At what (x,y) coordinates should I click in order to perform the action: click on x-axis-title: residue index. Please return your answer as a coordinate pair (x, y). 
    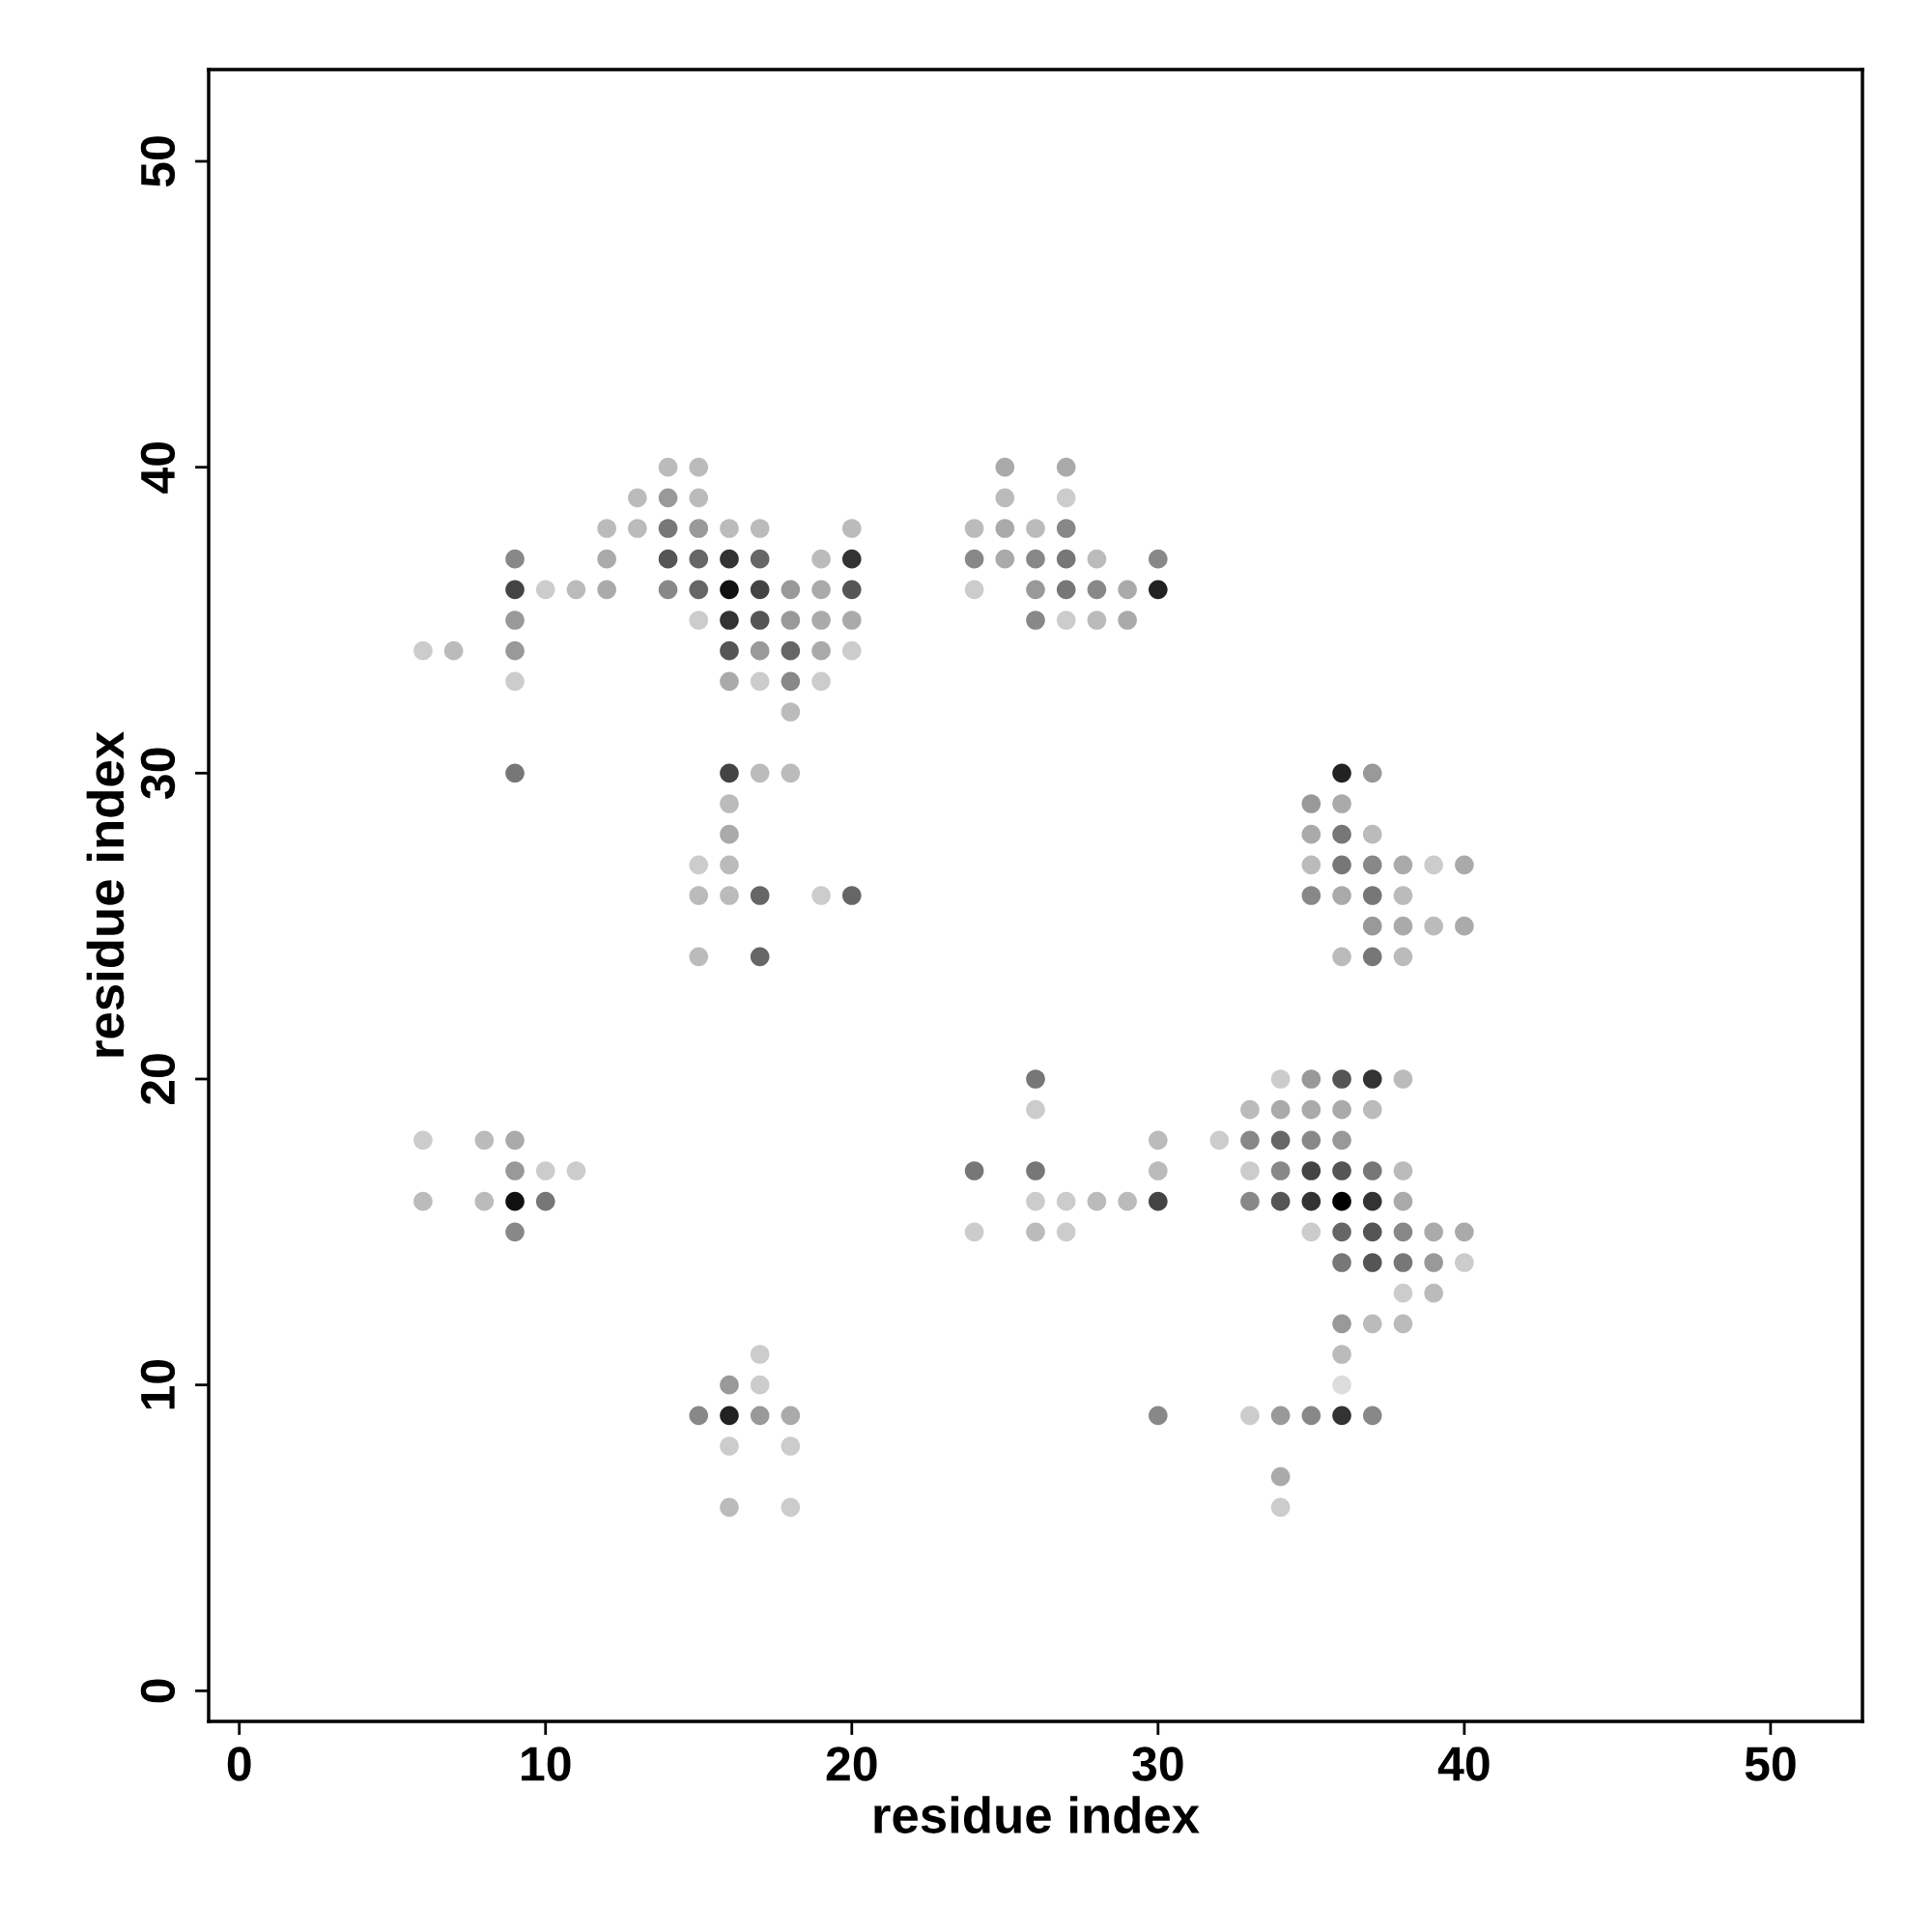
    Looking at the image, I should click on (1037, 1814).